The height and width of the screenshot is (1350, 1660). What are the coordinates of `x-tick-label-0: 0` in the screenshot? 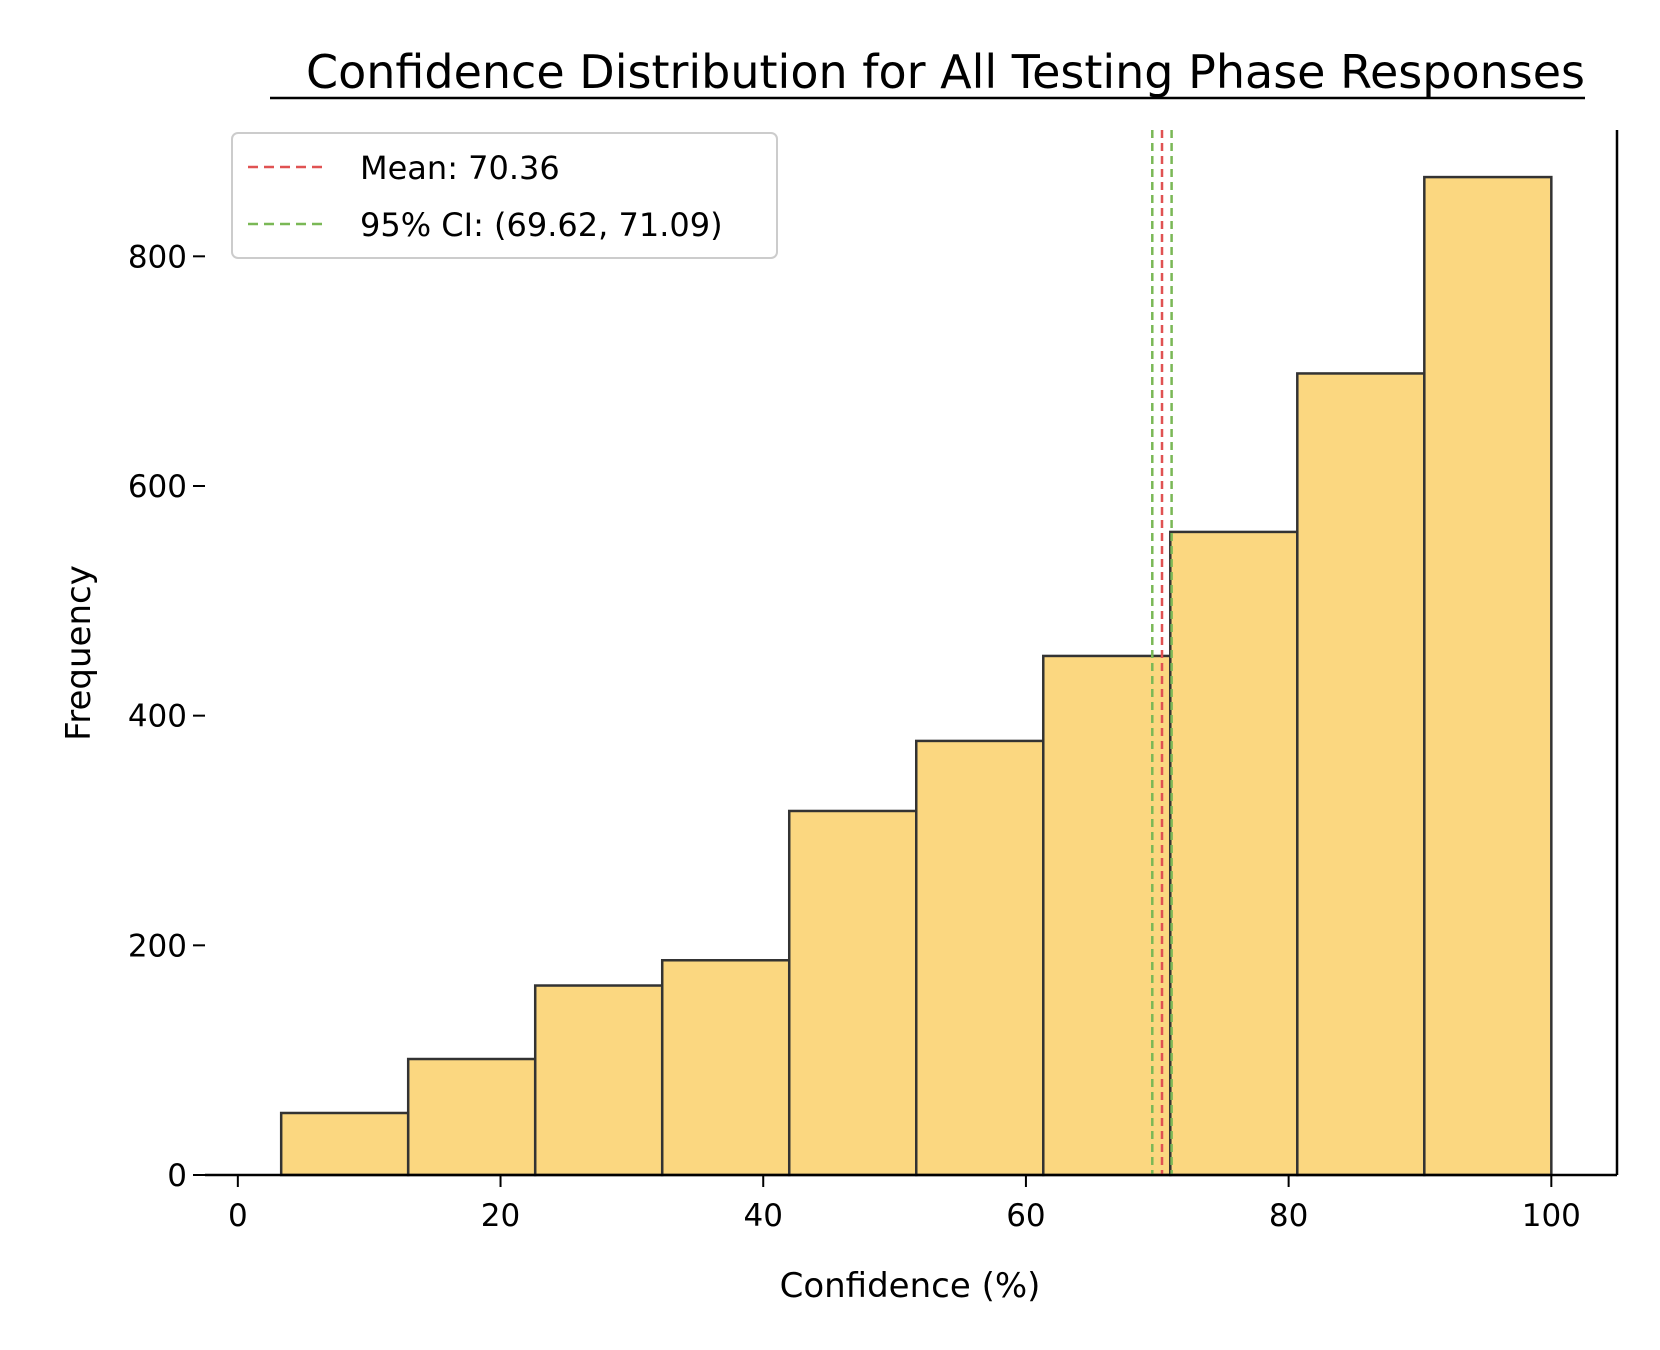 It's located at (238, 1216).